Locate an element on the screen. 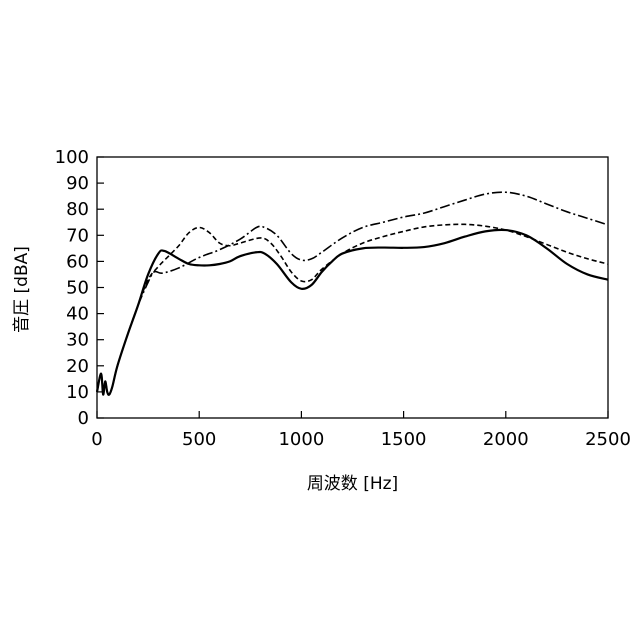 This screenshot has height=644, width=640. y-tick-label: 30 is located at coordinates (77, 340).